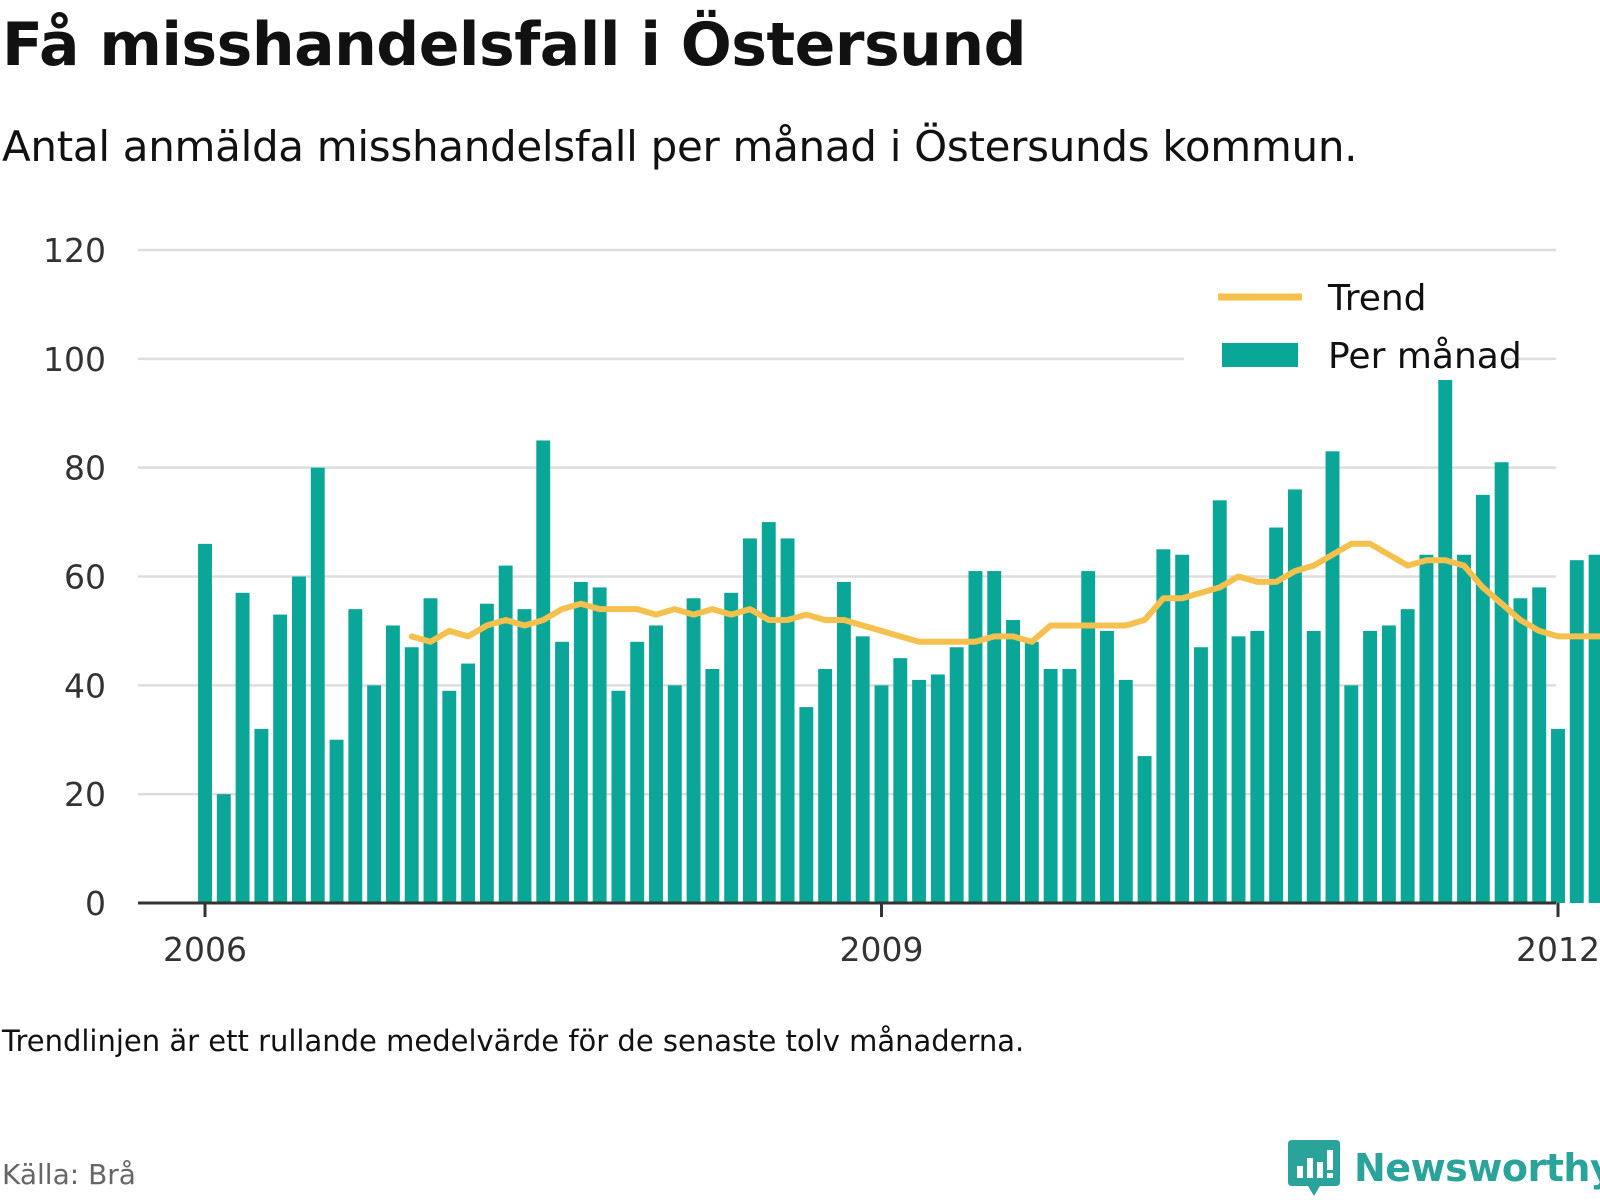 The height and width of the screenshot is (1200, 1600). I want to click on newsworthy-logo: Newsworthy, so click(1444, 1168).